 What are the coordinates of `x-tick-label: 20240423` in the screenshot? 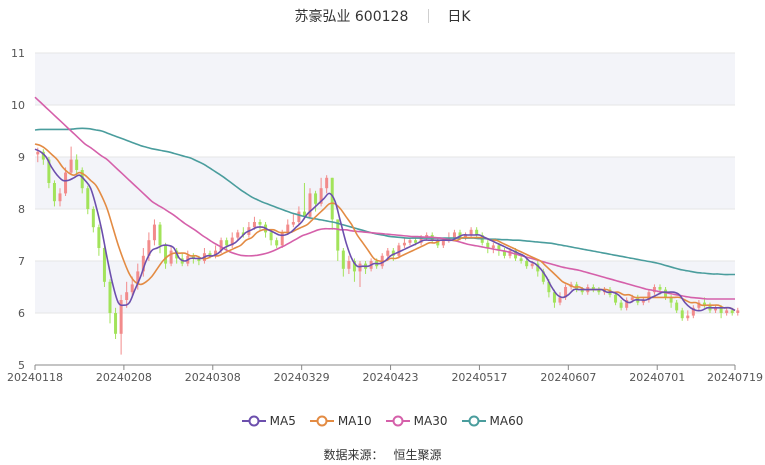 It's located at (391, 377).